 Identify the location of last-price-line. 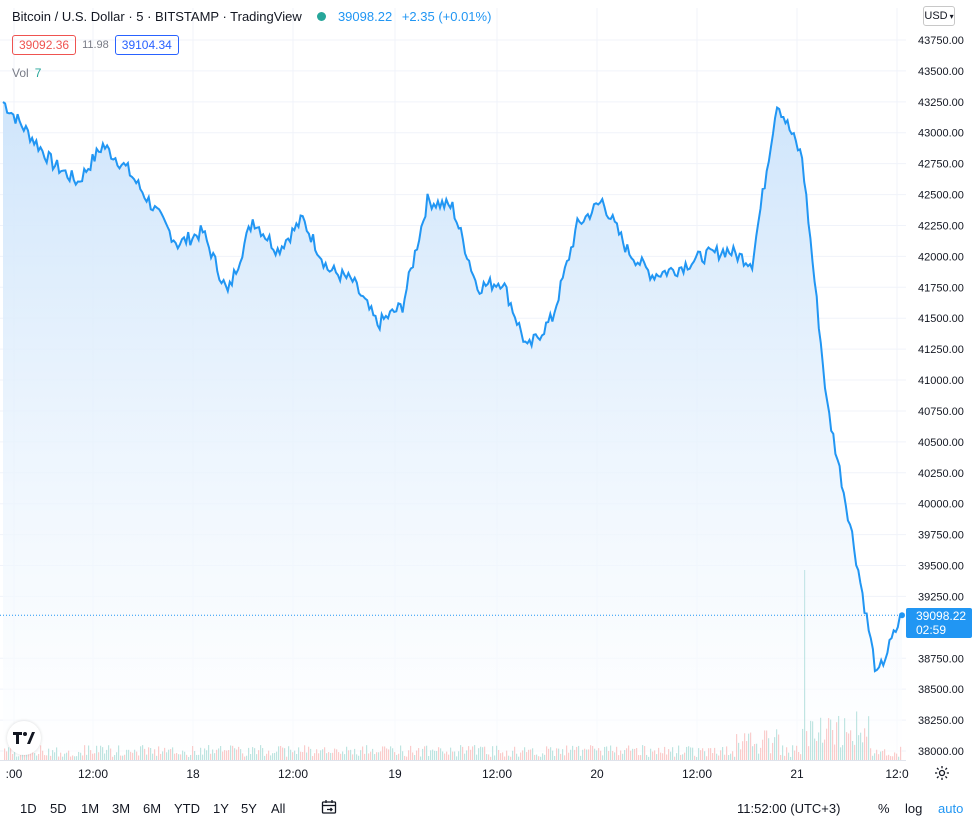
(453, 615).